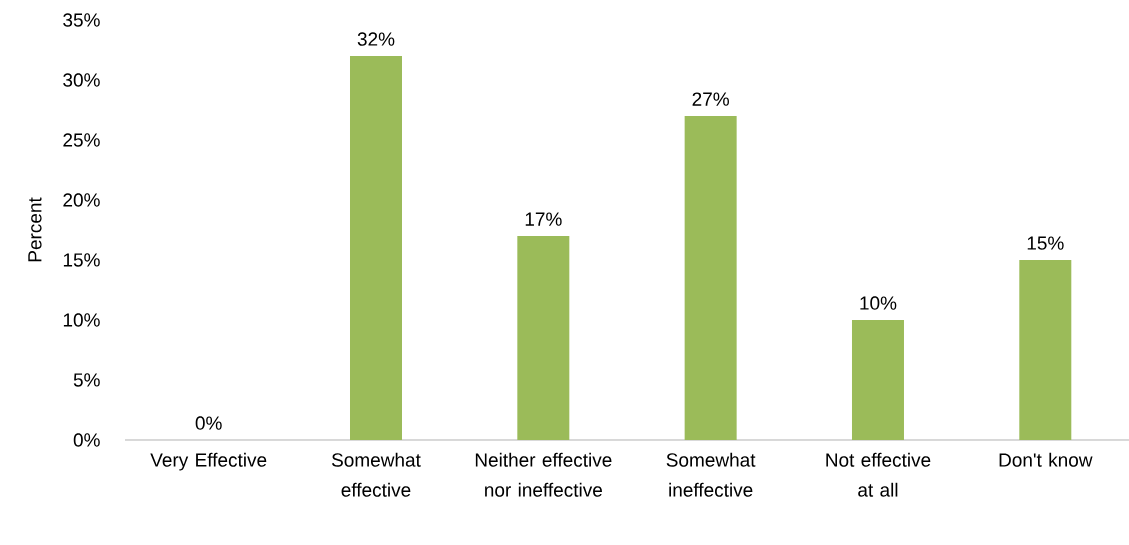 This screenshot has height=545, width=1129. Describe the element at coordinates (81, 140) in the screenshot. I see `y-tick-label: 25%` at that location.